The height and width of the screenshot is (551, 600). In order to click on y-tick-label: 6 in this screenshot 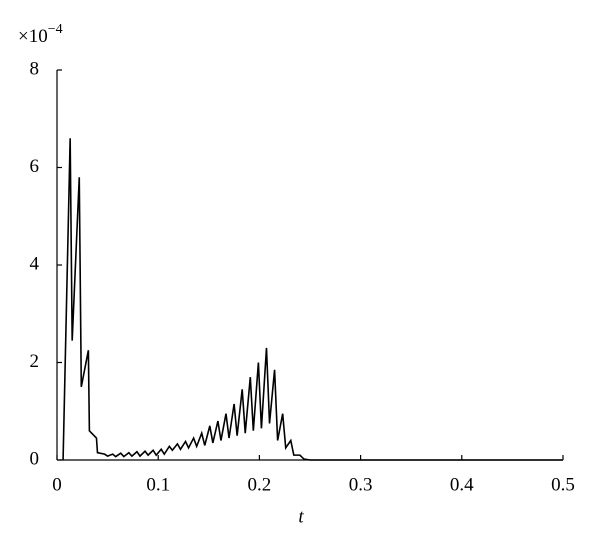, I will do `click(35, 166)`.